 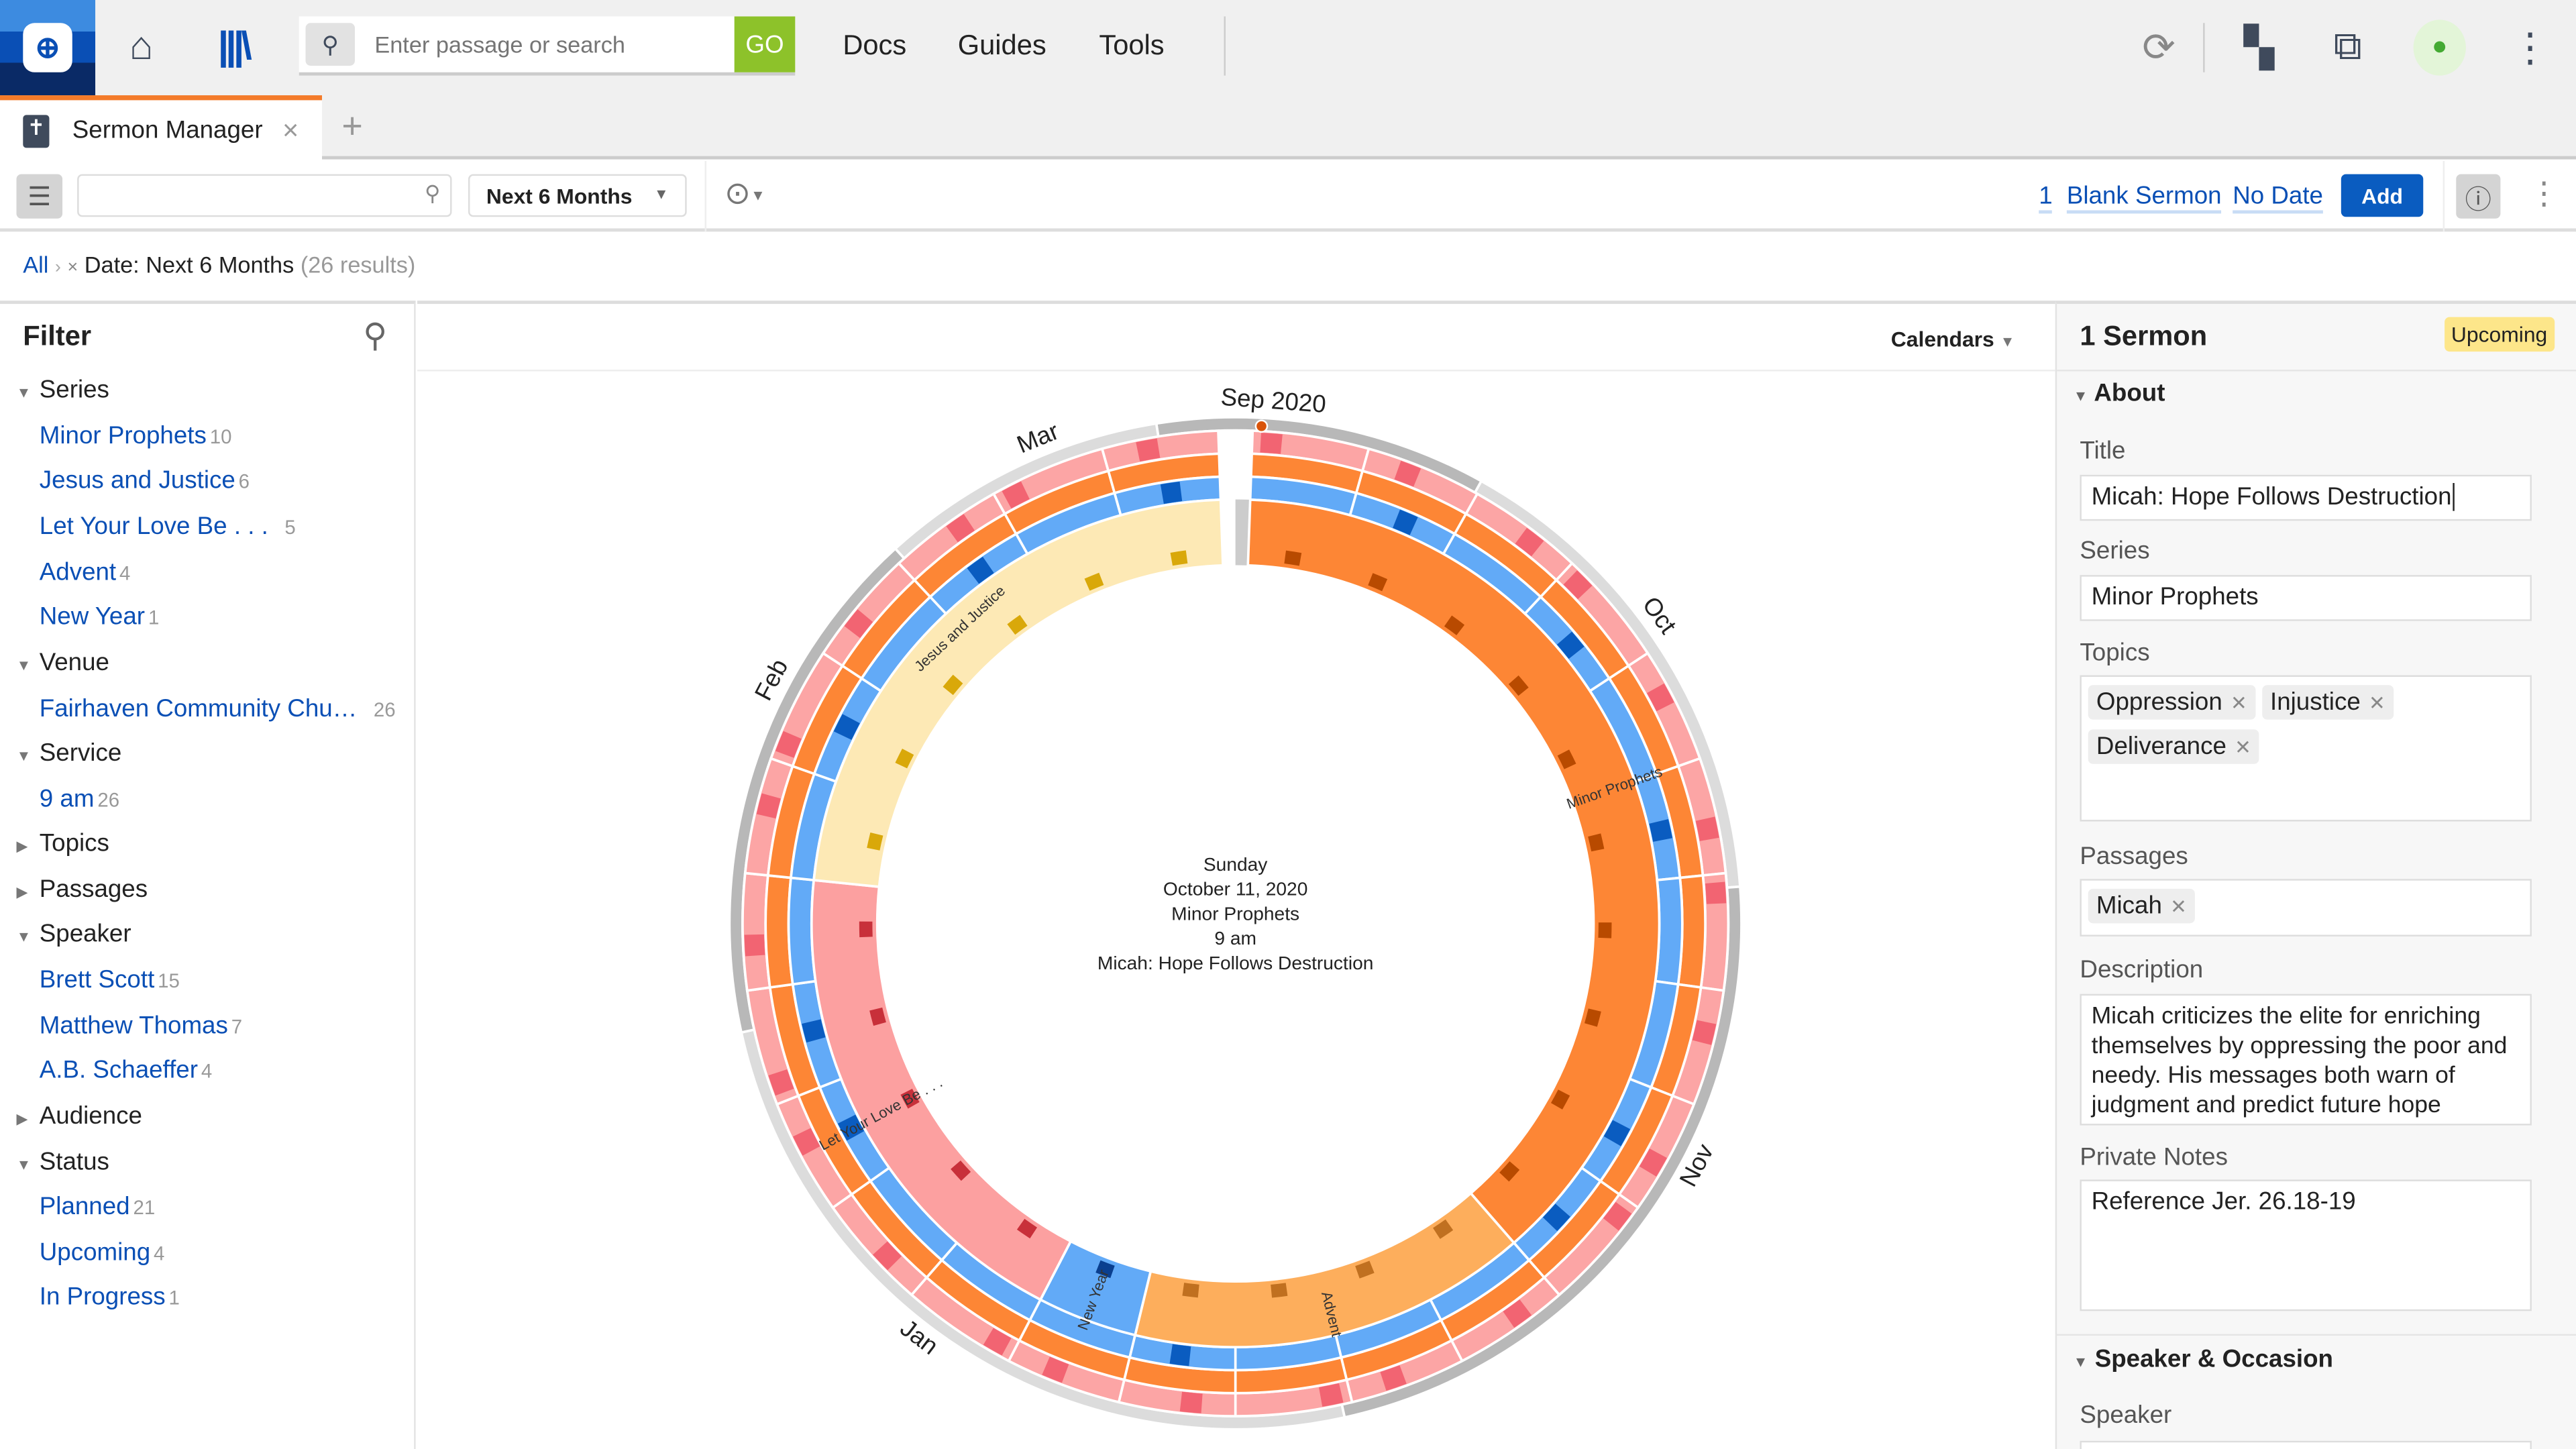 What do you see at coordinates (875, 45) in the screenshot?
I see `nav-docs: Docs` at bounding box center [875, 45].